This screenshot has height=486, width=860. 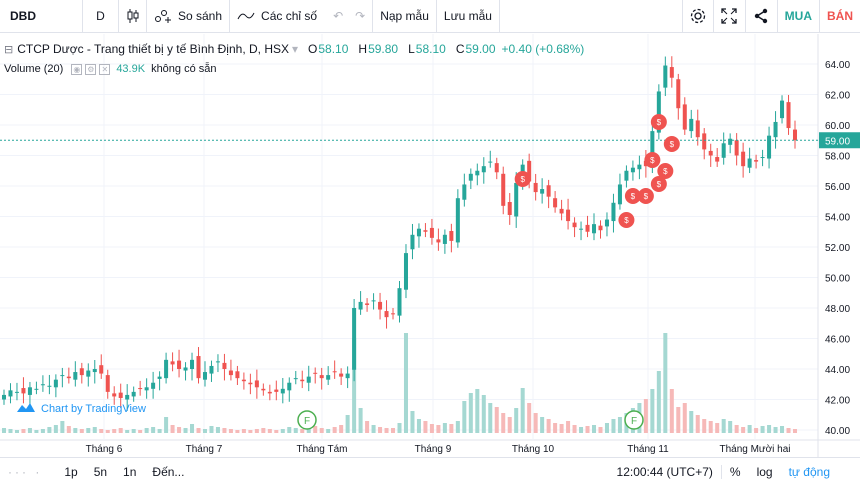 I want to click on dividend-marker: $, so click(x=522, y=179).